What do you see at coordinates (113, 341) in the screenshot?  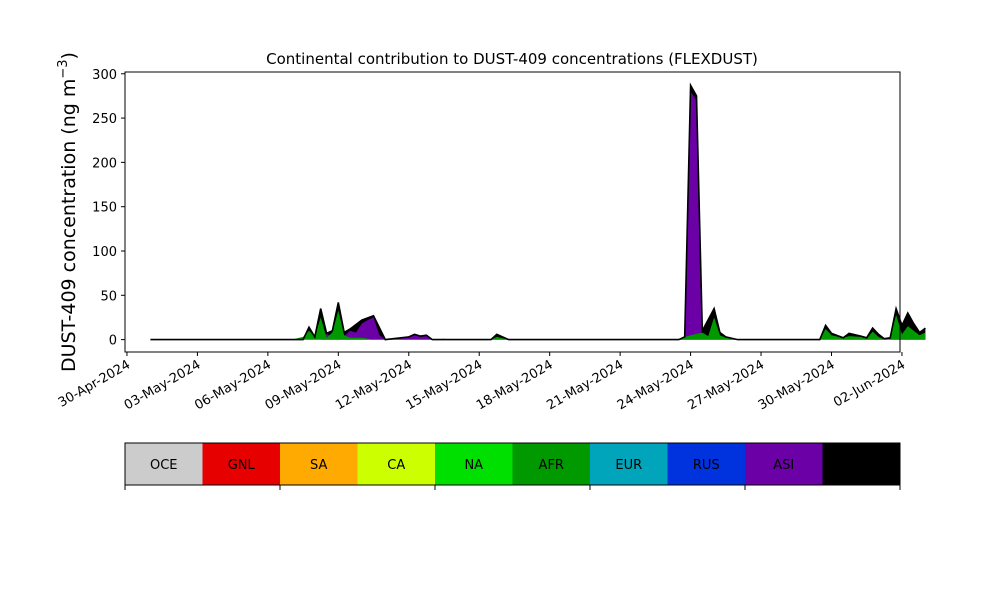 I see `y-tick-label: 0` at bounding box center [113, 341].